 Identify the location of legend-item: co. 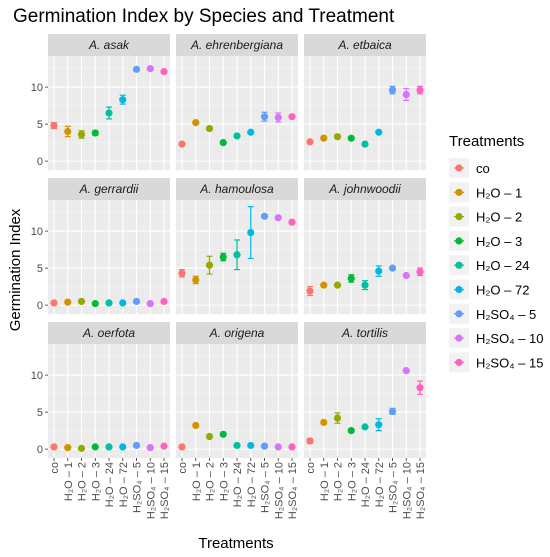
(469, 168).